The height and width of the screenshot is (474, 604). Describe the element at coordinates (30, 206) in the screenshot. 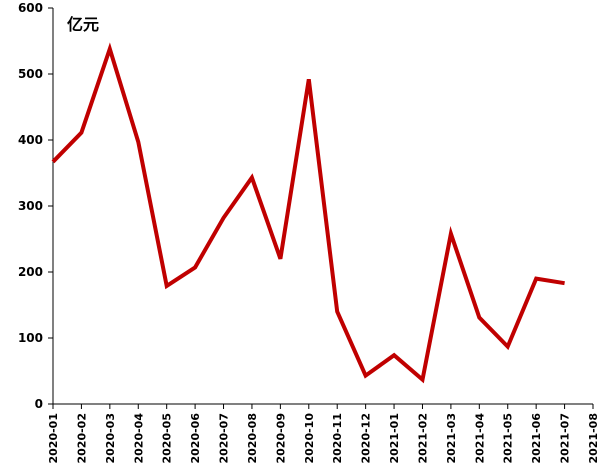

I see `y-tick-label: 300` at that location.